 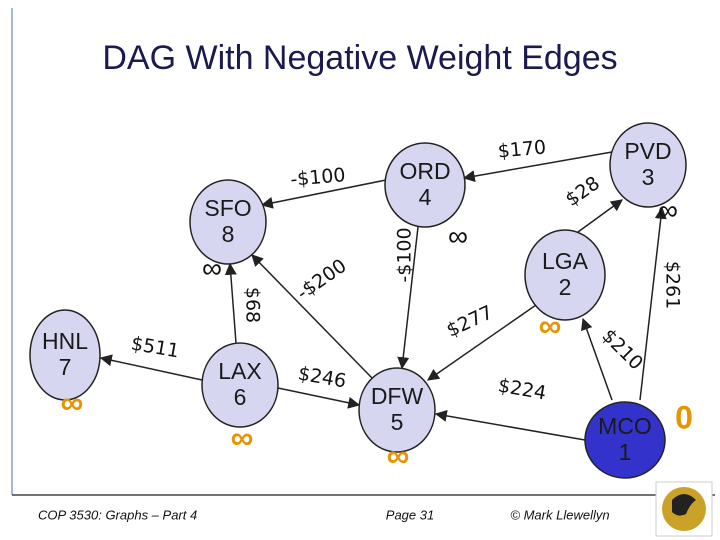 I want to click on footer-page: Page 31, so click(x=410, y=514).